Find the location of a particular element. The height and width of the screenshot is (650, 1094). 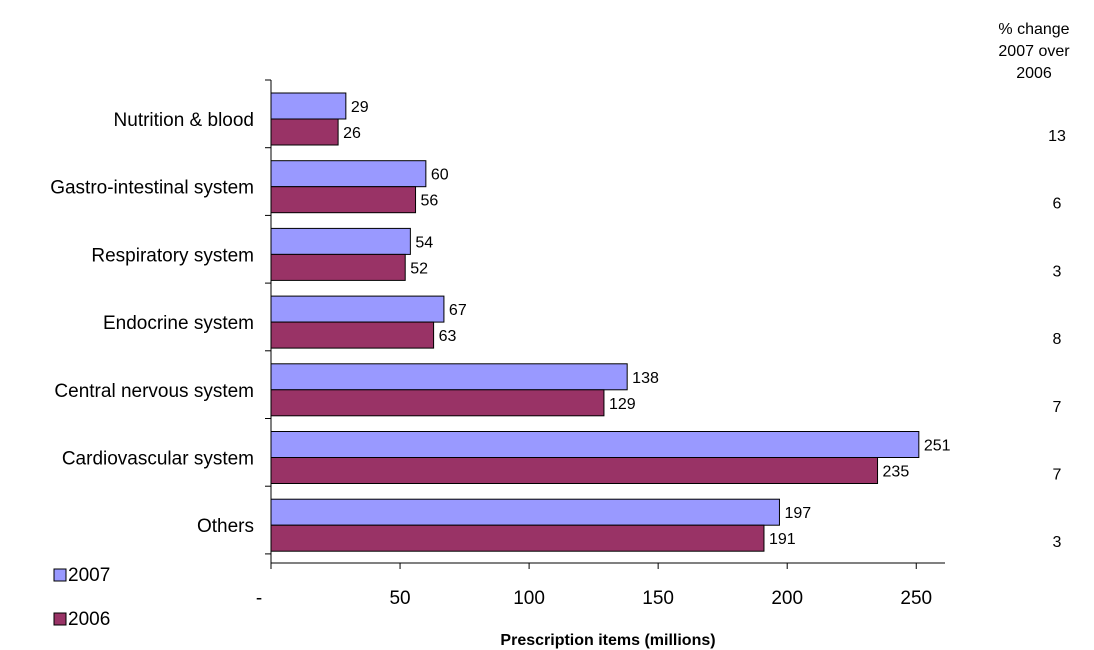

category-label: Others is located at coordinates (225, 526).